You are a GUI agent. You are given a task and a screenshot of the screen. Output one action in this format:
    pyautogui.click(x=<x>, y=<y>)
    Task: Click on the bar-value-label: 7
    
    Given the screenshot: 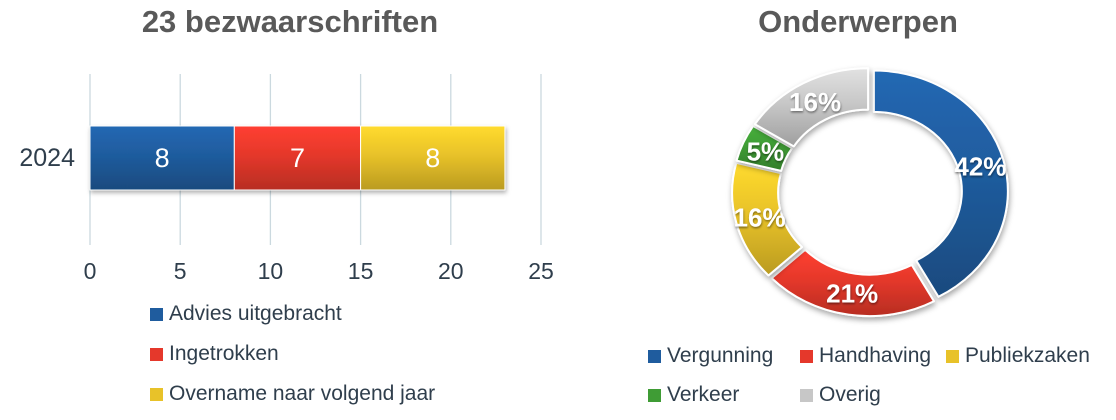 What is the action you would take?
    pyautogui.click(x=297, y=158)
    